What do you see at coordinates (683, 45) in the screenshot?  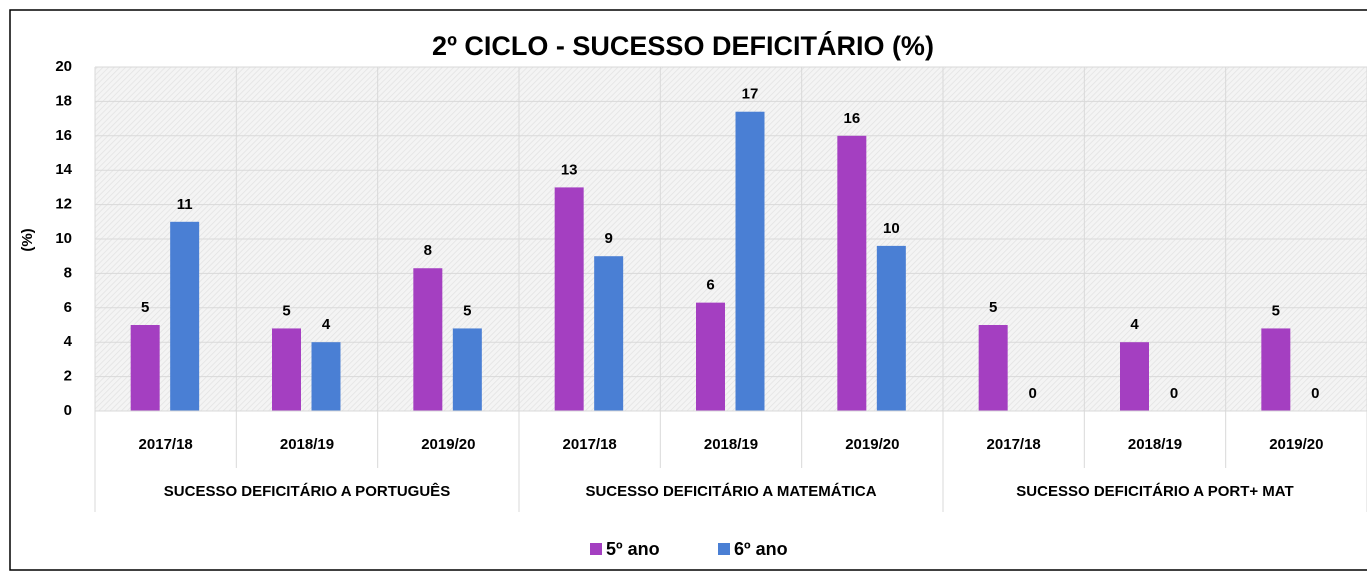 I see `chart-title: 2º CICLO - SUCESSO DEFICITÁRIO (%)` at bounding box center [683, 45].